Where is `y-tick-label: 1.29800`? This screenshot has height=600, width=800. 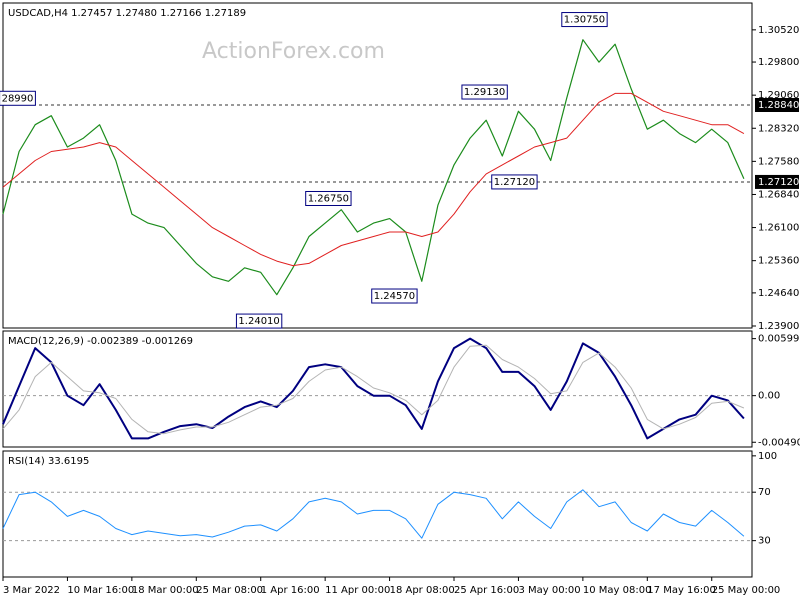
y-tick-label: 1.29800 is located at coordinates (778, 62).